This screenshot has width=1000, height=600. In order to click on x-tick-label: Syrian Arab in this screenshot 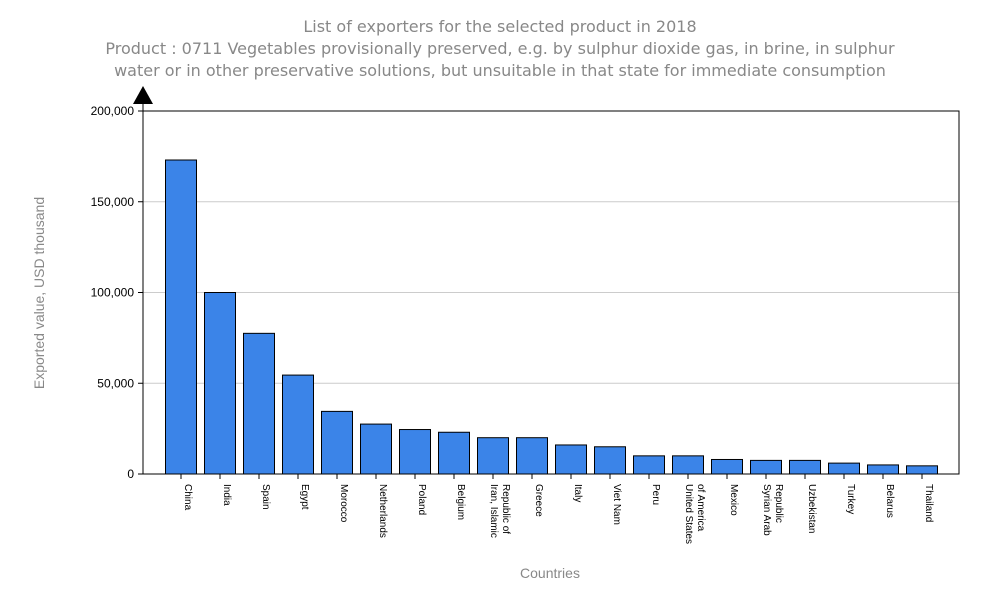, I will do `click(766, 510)`.